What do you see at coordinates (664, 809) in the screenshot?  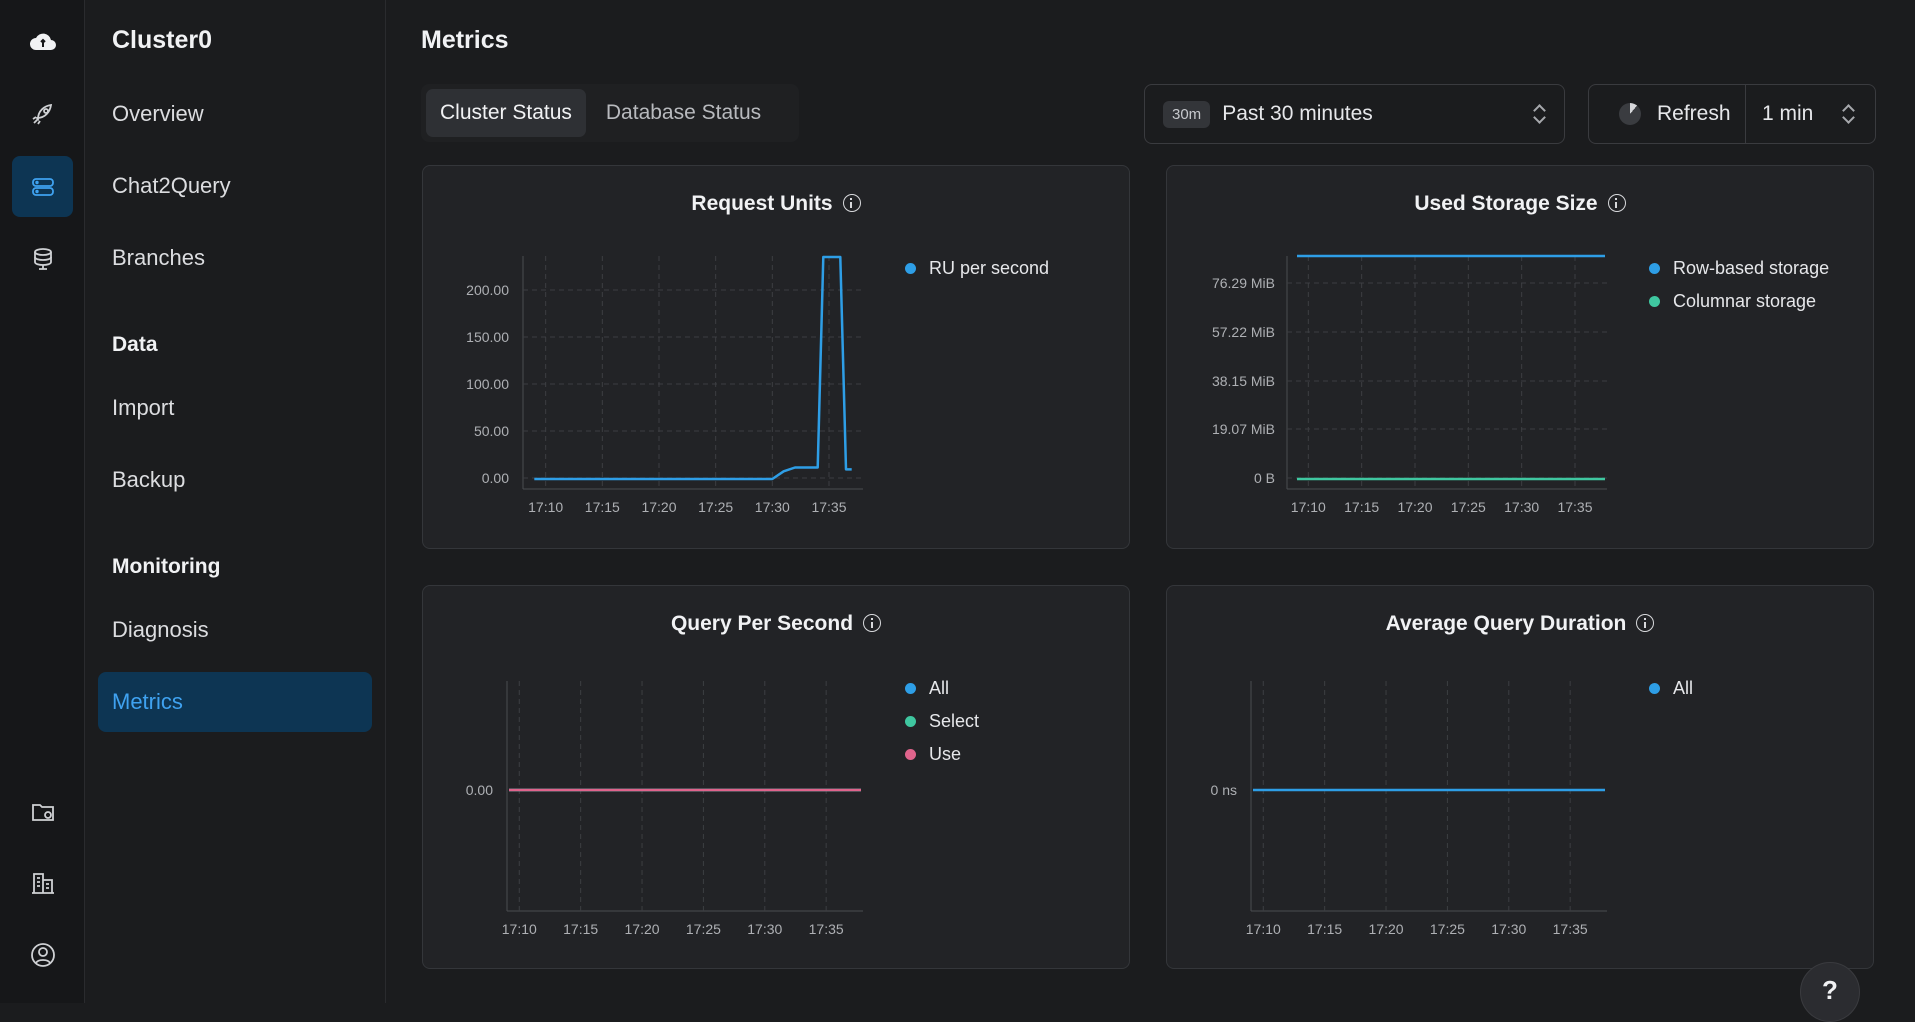 I see `chart-plot: 17:10 17:15 17:20 17:25 17:30 17:35 0.00` at bounding box center [664, 809].